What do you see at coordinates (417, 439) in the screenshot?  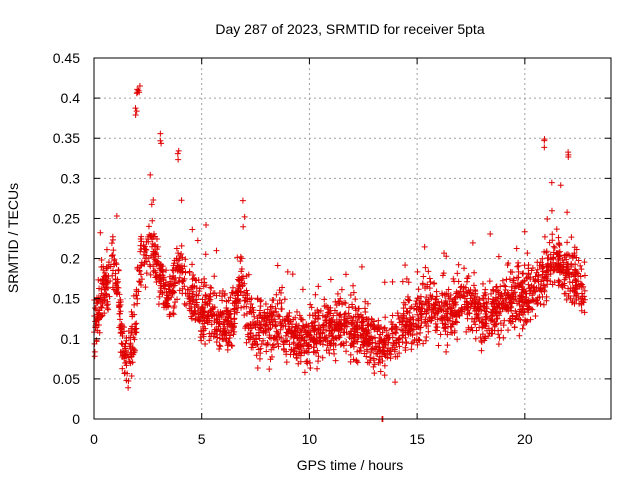 I see `x-tick-label: 15` at bounding box center [417, 439].